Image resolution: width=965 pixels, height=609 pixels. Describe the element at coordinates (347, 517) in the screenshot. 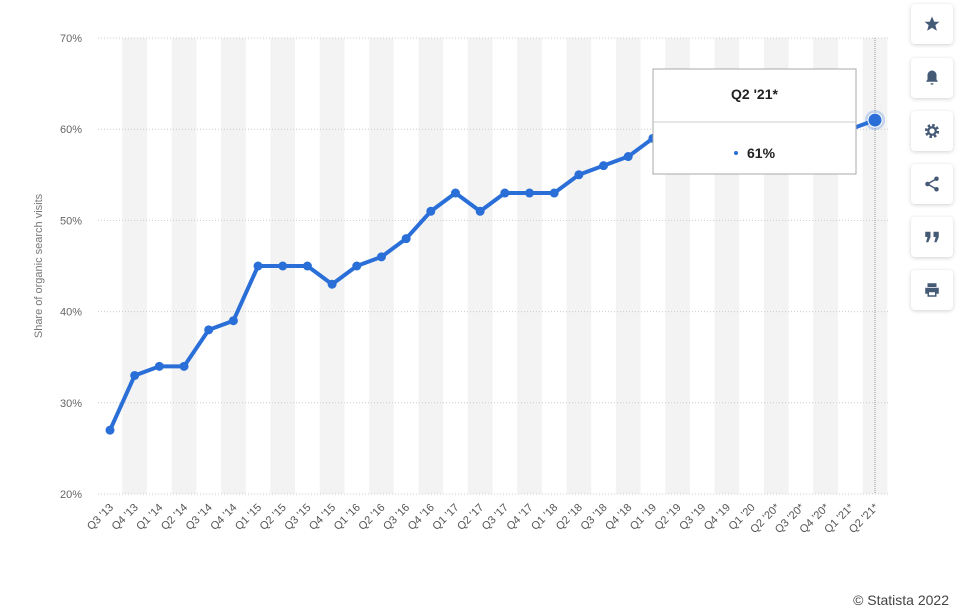

I see `x-tick-label: Q1 '16` at that location.